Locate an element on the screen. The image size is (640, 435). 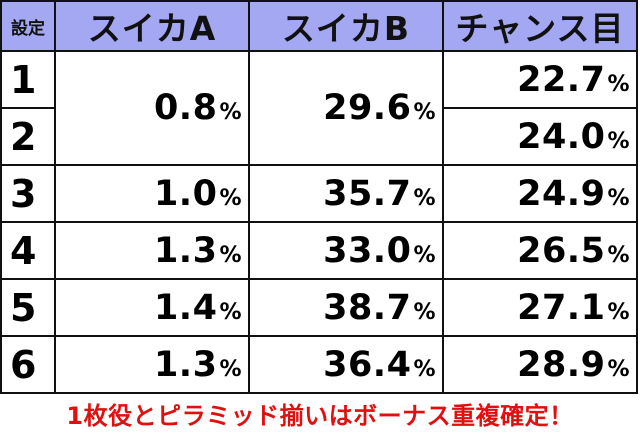
header-suika-b: スイカB is located at coordinates (346, 26).